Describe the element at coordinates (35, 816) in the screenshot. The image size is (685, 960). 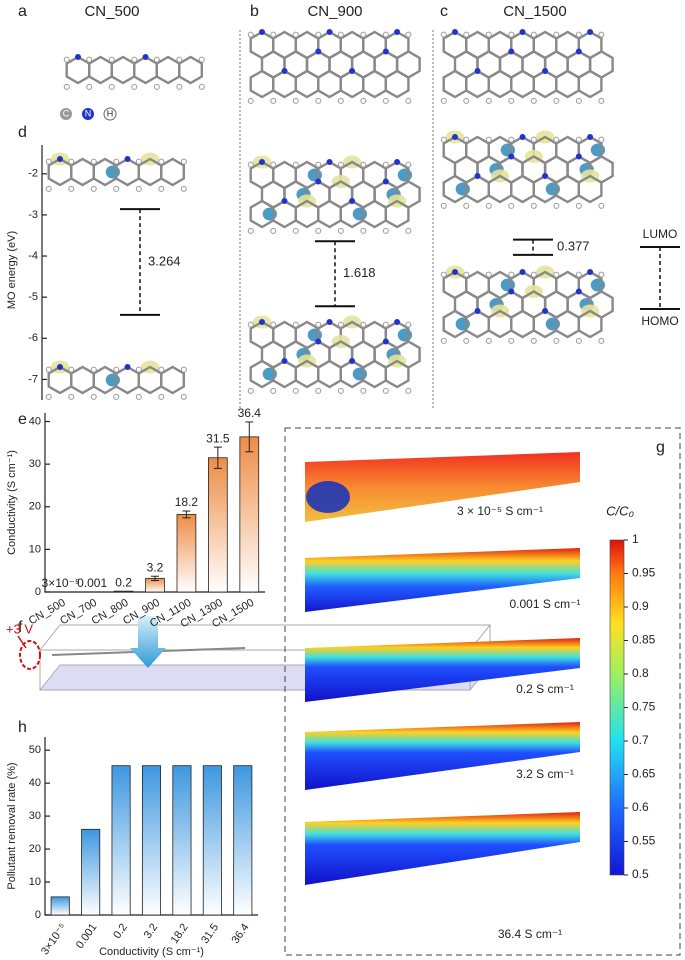
I see `y-tick-label: 30` at that location.